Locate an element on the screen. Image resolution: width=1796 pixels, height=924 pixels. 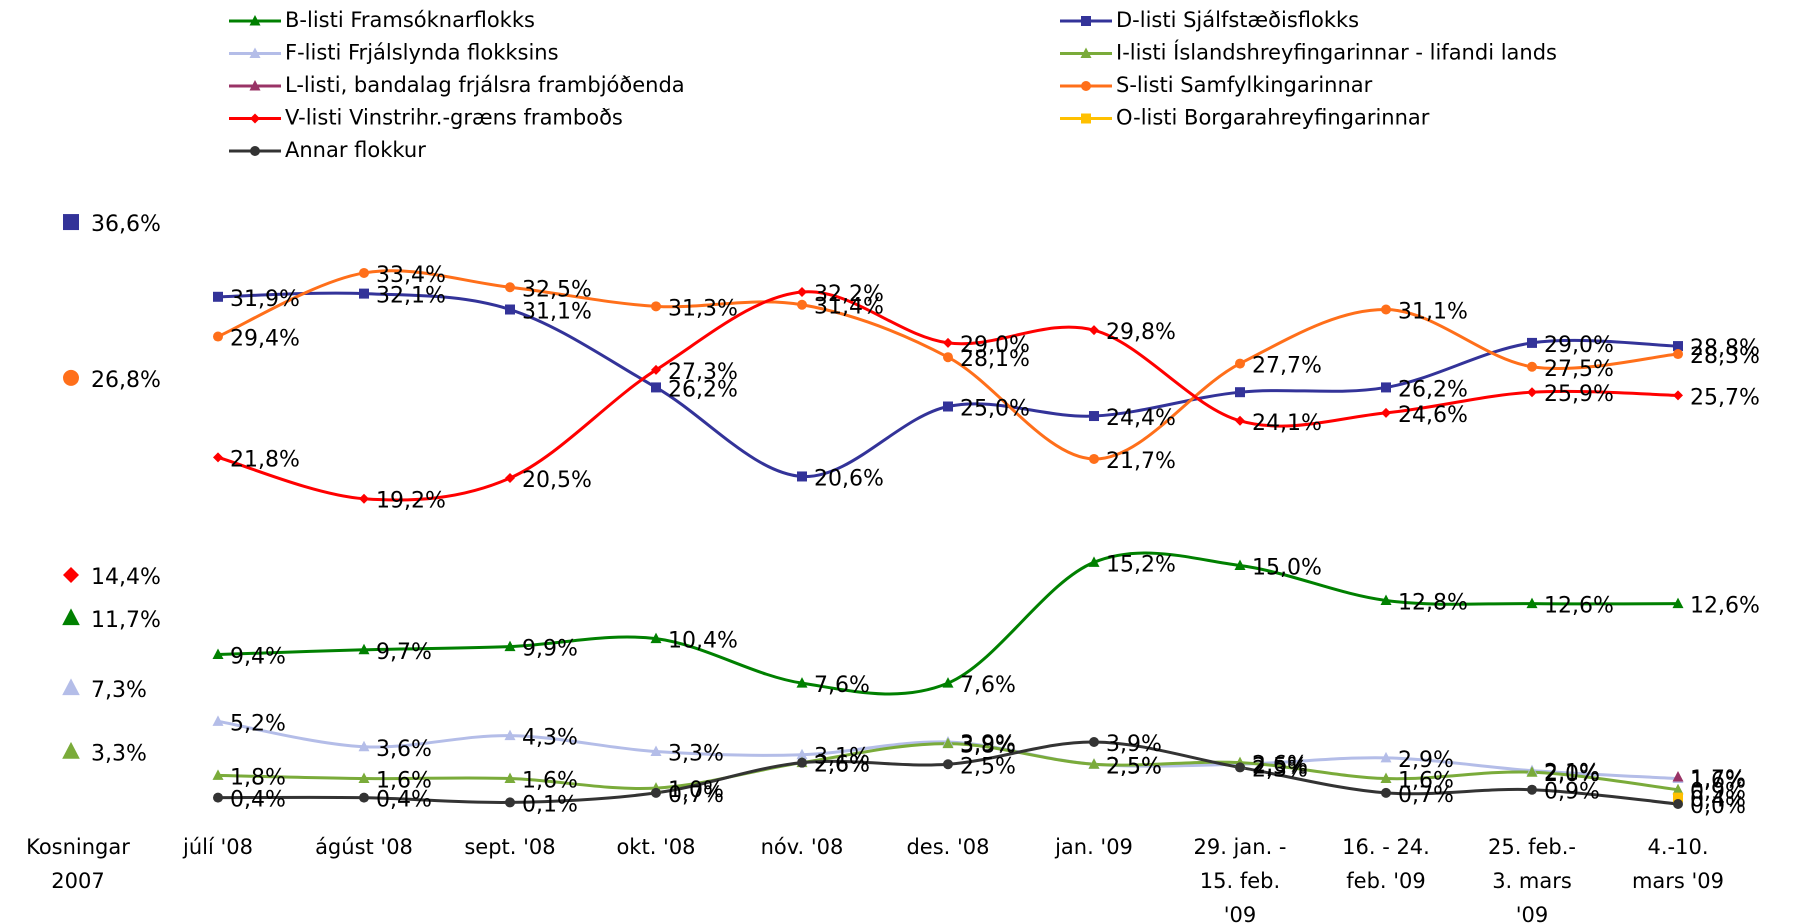
data-label: 28,1% is located at coordinates (995, 359).